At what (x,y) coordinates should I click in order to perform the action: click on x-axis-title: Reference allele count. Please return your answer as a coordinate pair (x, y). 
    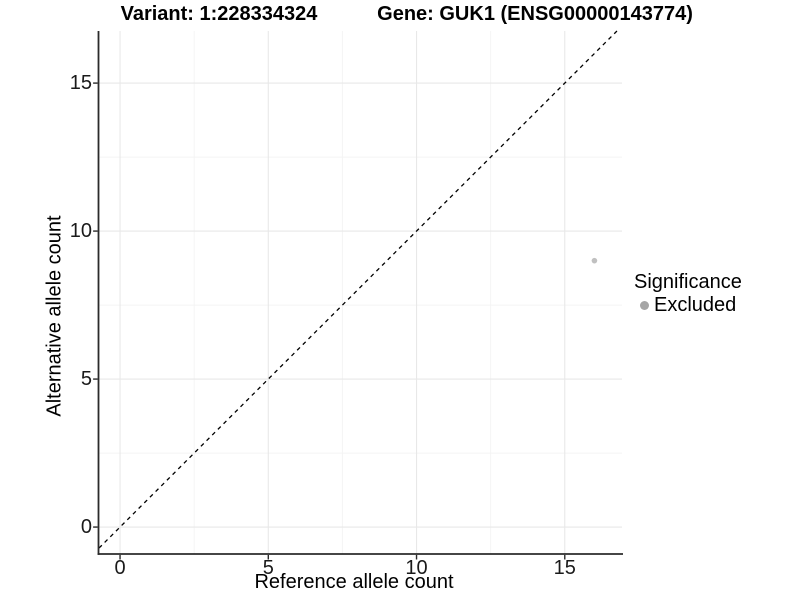
    Looking at the image, I should click on (354, 582).